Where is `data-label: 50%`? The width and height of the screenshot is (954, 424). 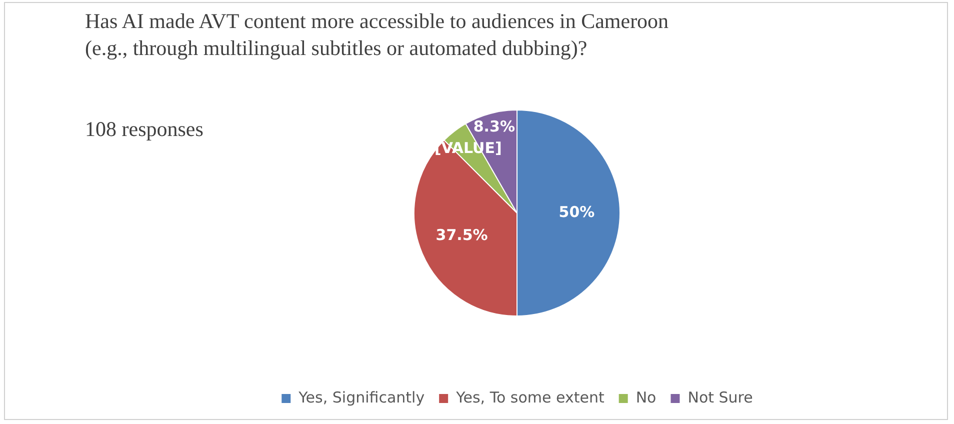
data-label: 50% is located at coordinates (576, 211).